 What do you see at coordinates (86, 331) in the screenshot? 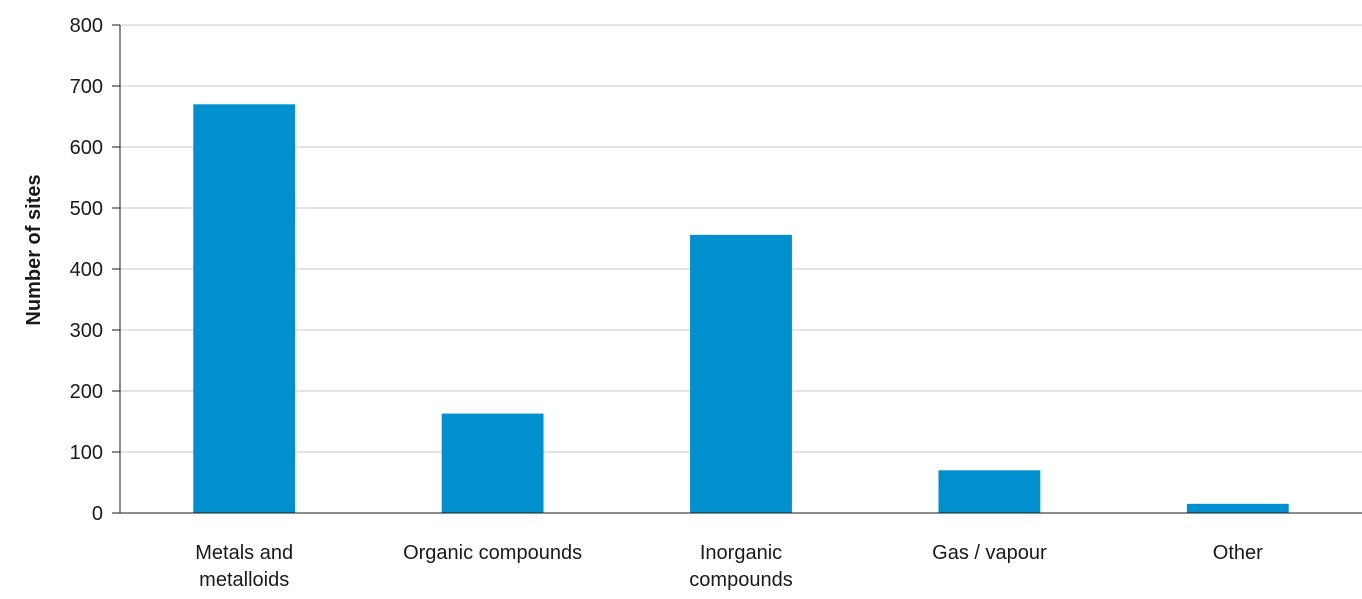
I see `y-tick-label: 300` at bounding box center [86, 331].